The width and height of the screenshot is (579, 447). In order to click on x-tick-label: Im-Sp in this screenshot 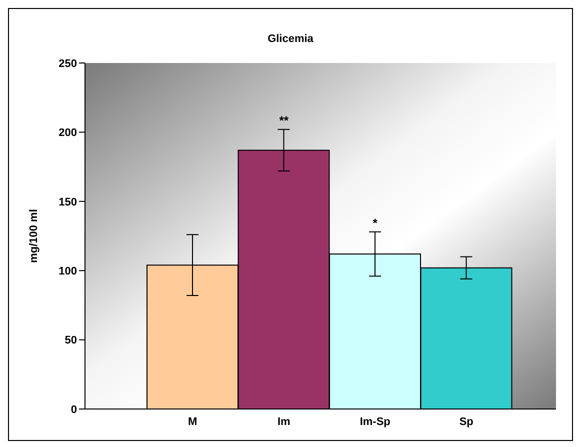, I will do `click(375, 422)`.